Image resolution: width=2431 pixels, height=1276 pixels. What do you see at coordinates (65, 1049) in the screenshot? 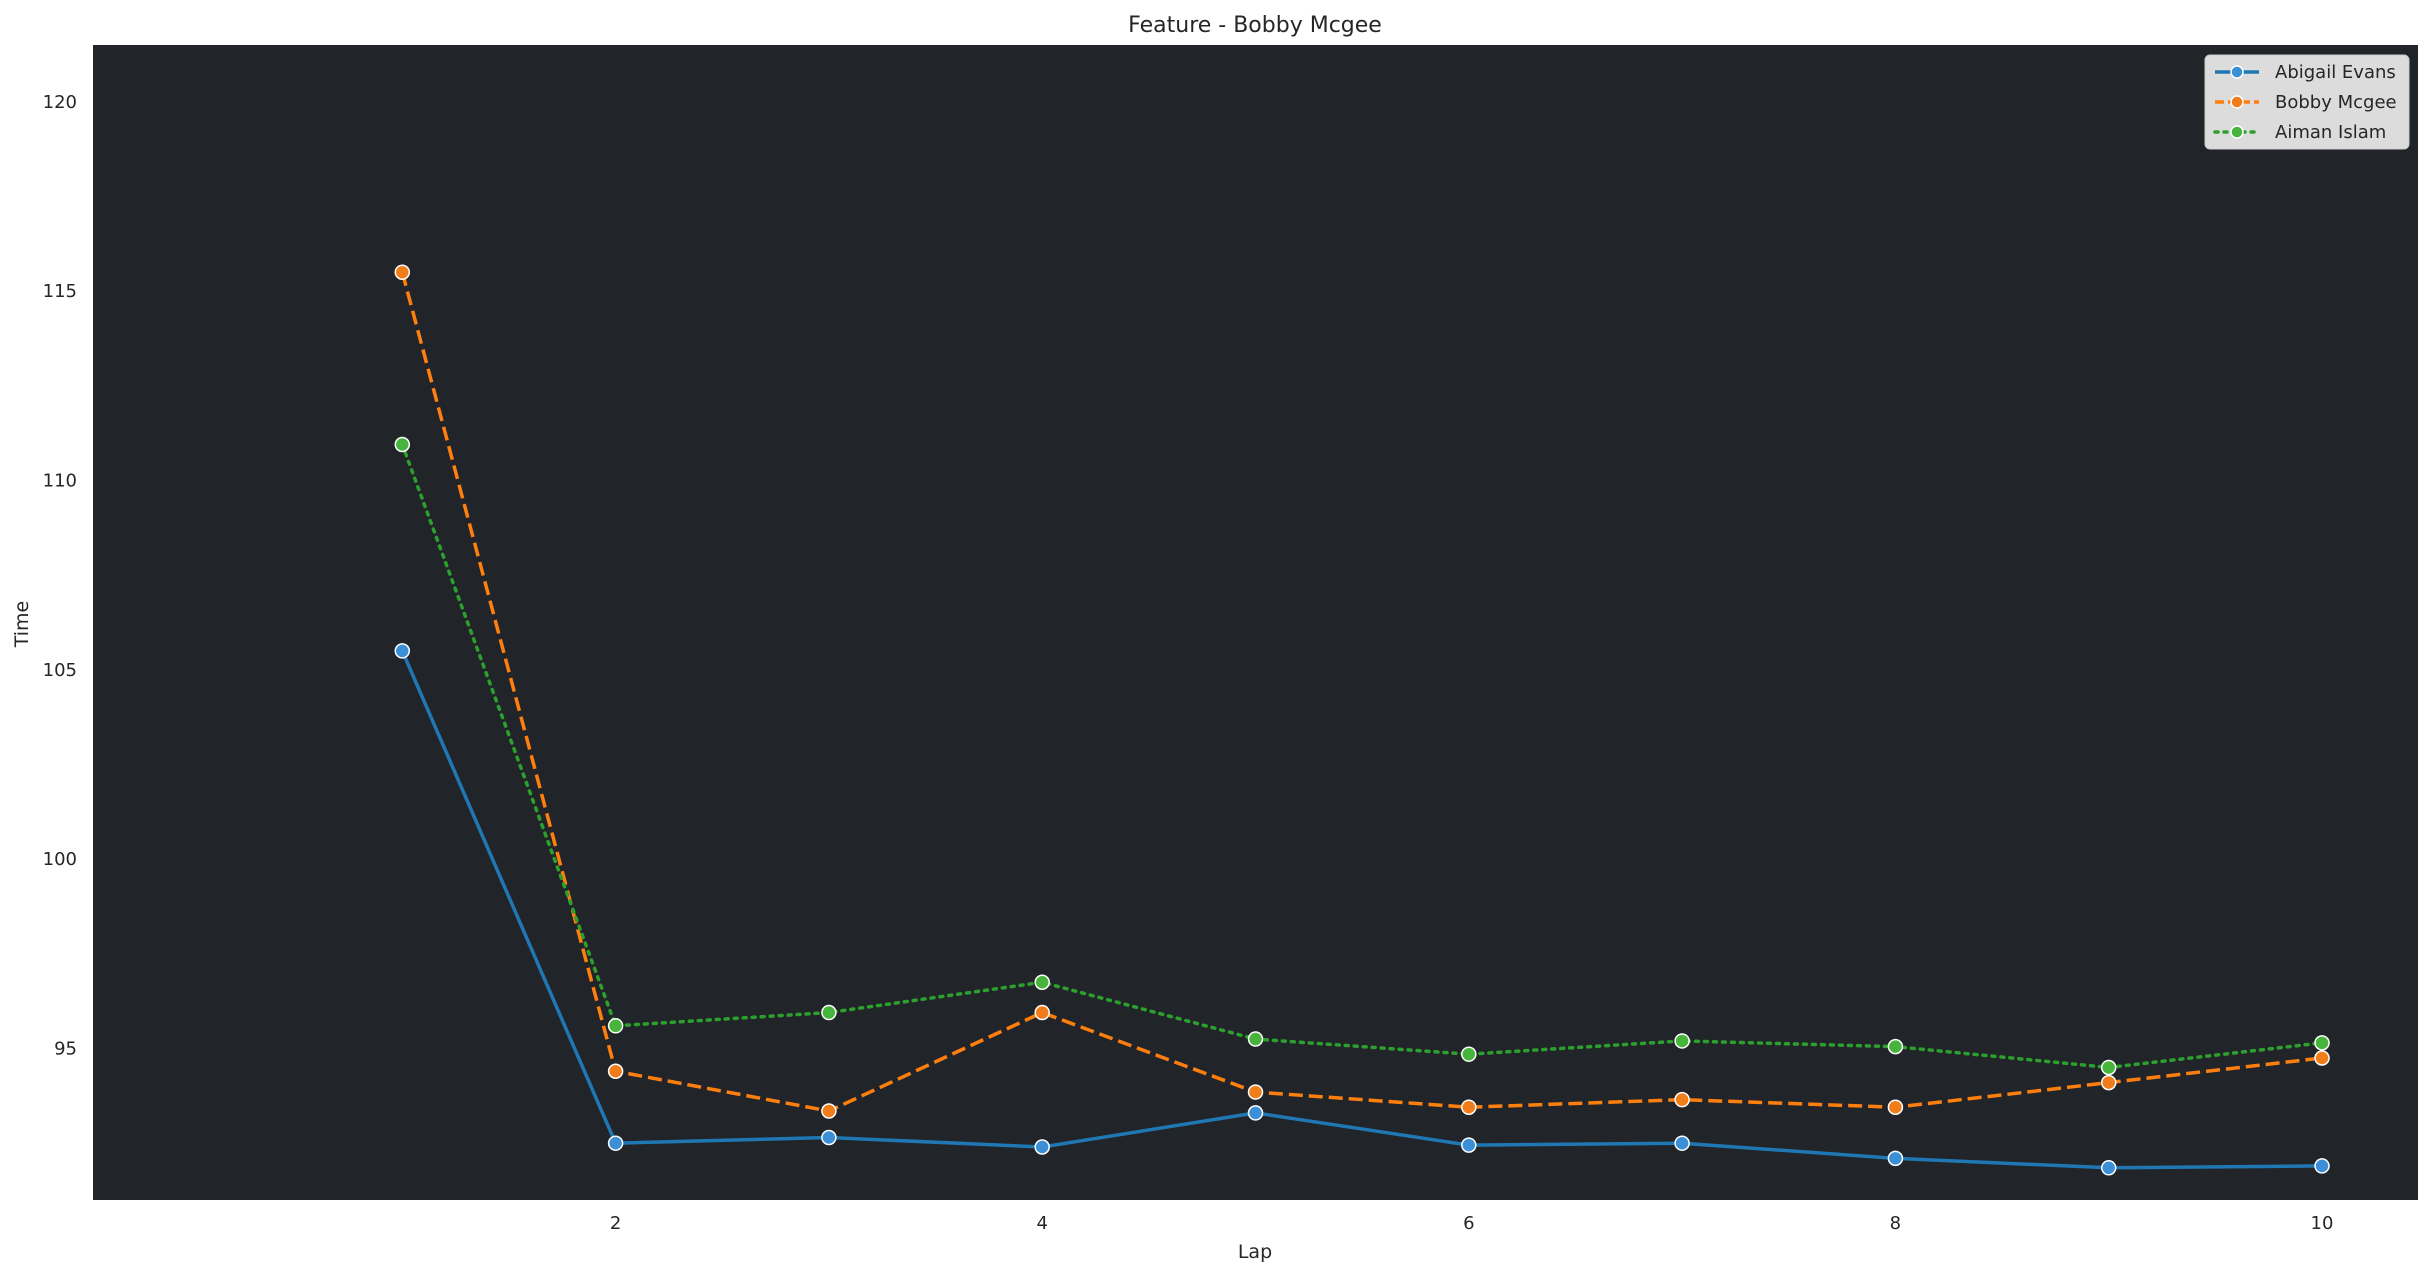
I see `y-tick-label: 95` at bounding box center [65, 1049].